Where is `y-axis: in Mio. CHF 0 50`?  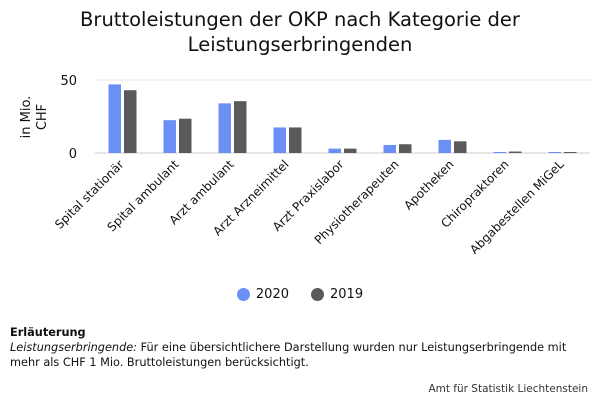
y-axis: in Mio. CHF 0 50 is located at coordinates (48, 118).